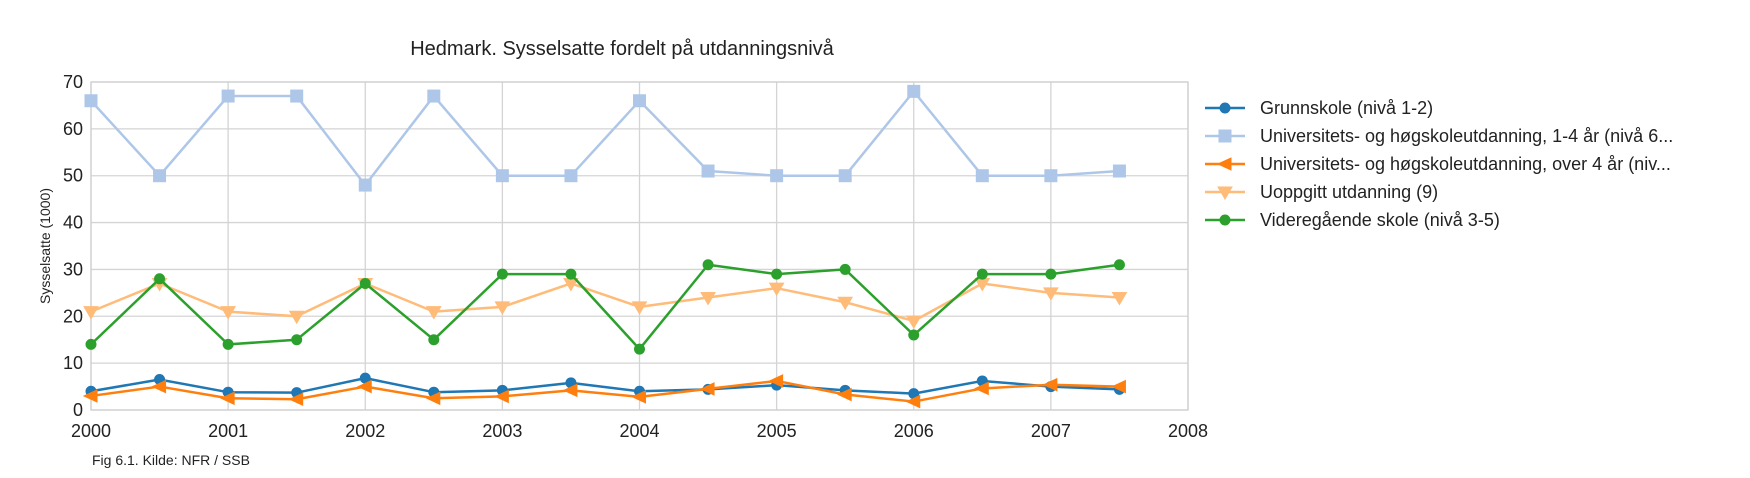  What do you see at coordinates (73, 223) in the screenshot?
I see `y-tick-label: 40` at bounding box center [73, 223].